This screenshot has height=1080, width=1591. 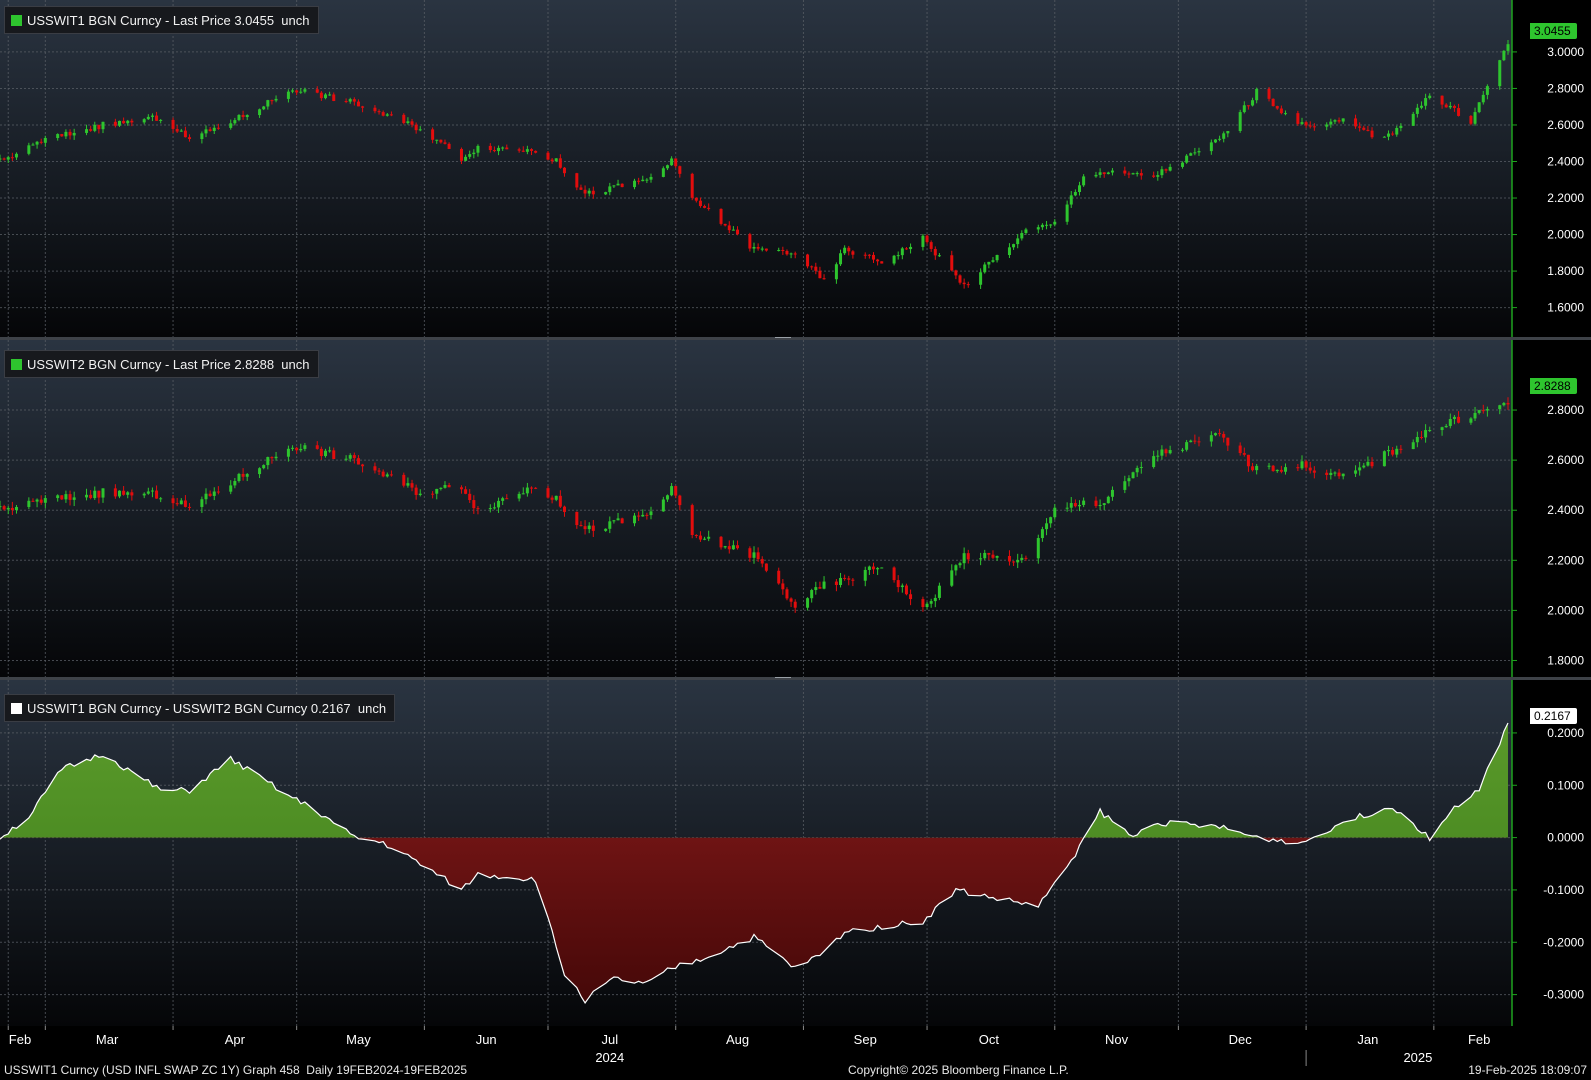 I want to click on last-value-tag-1: 3.0455, so click(x=1553, y=31).